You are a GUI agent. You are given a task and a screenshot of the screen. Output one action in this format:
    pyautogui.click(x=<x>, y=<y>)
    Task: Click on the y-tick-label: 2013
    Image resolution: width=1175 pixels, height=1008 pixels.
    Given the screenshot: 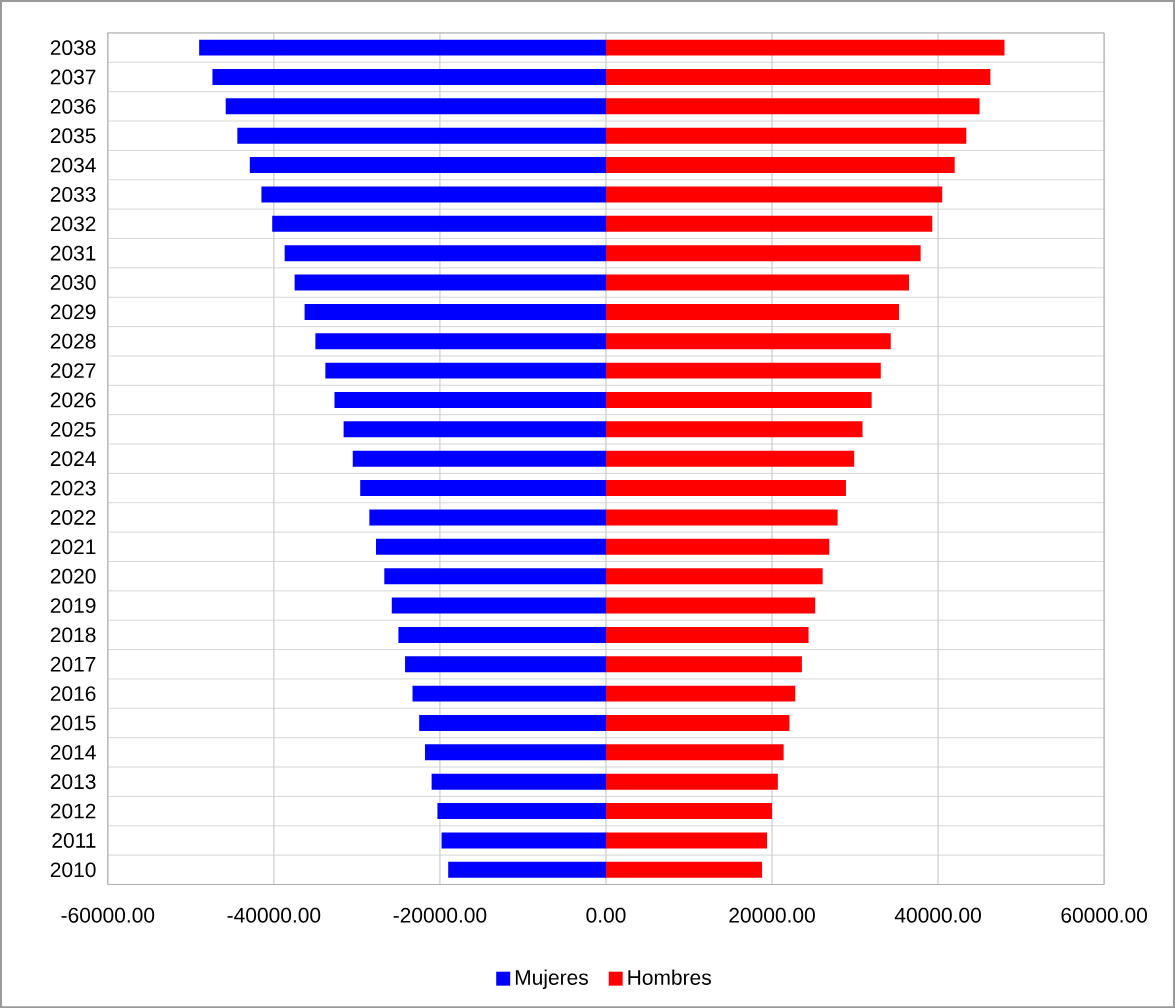 What is the action you would take?
    pyautogui.click(x=73, y=782)
    